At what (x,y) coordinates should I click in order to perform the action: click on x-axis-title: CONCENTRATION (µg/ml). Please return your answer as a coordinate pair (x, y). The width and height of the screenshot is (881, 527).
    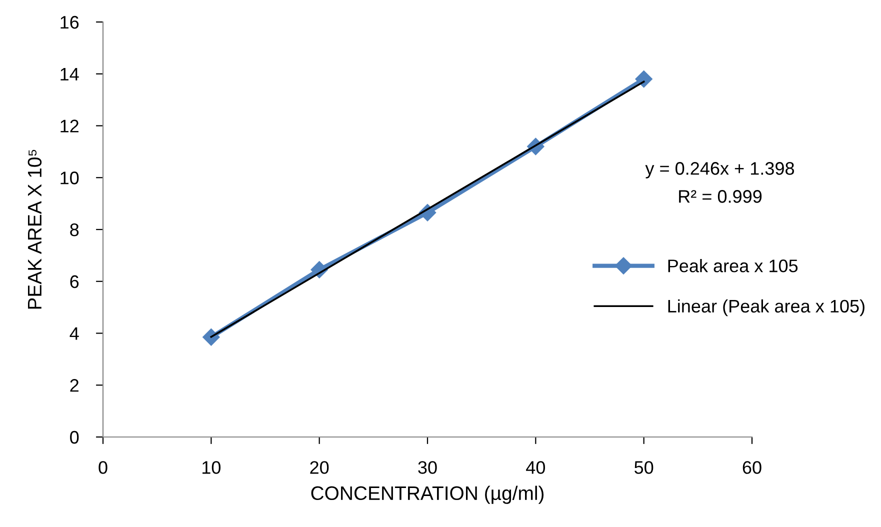
    Looking at the image, I should click on (427, 495).